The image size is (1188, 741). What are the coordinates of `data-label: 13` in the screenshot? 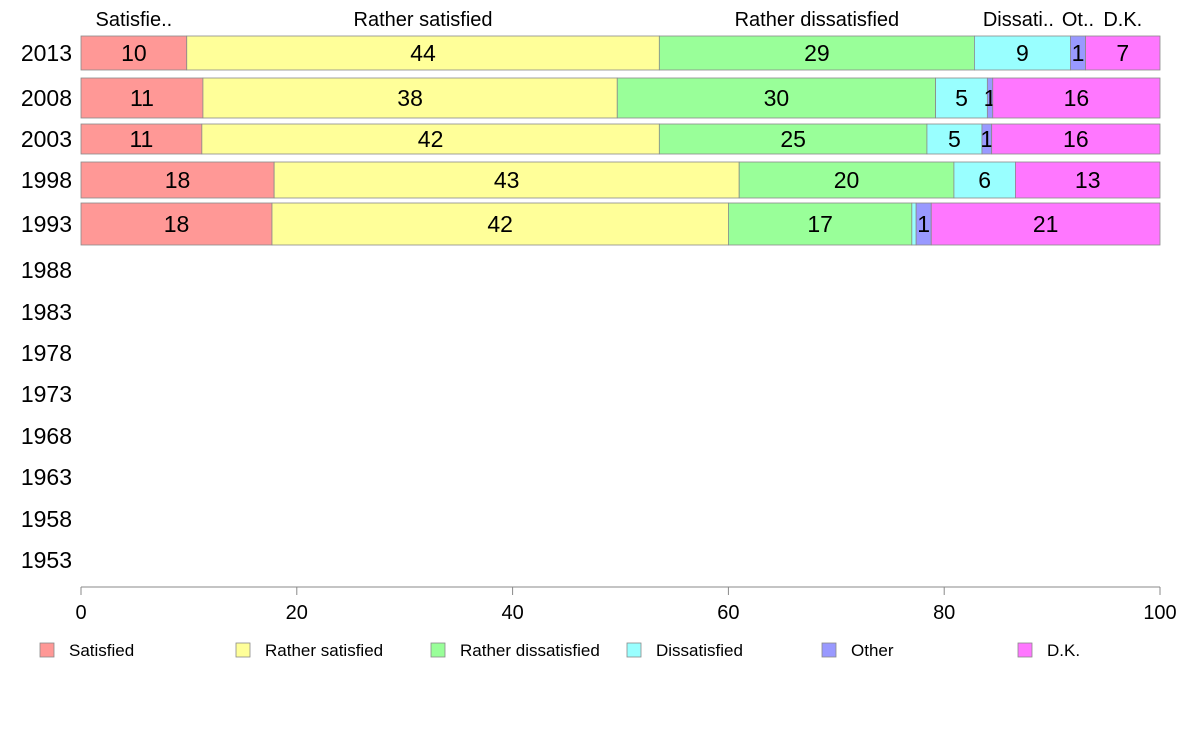 It's located at (1088, 180).